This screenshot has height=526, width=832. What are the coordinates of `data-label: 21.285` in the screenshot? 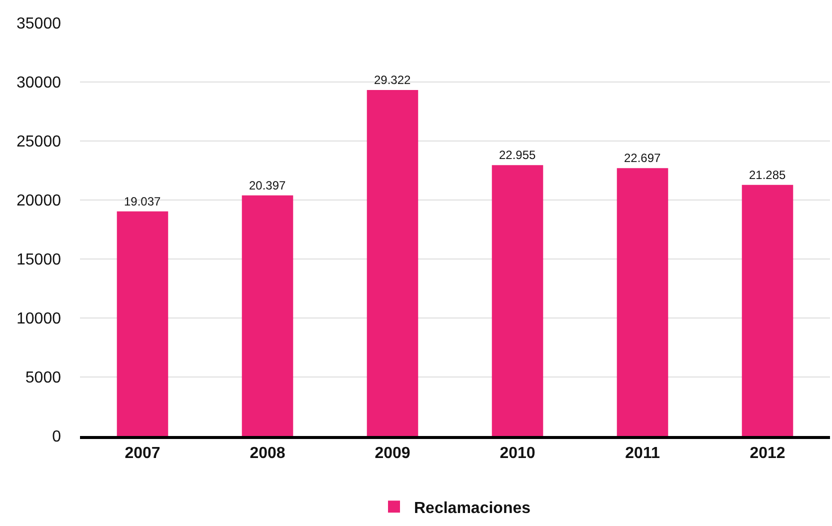 It's located at (767, 175).